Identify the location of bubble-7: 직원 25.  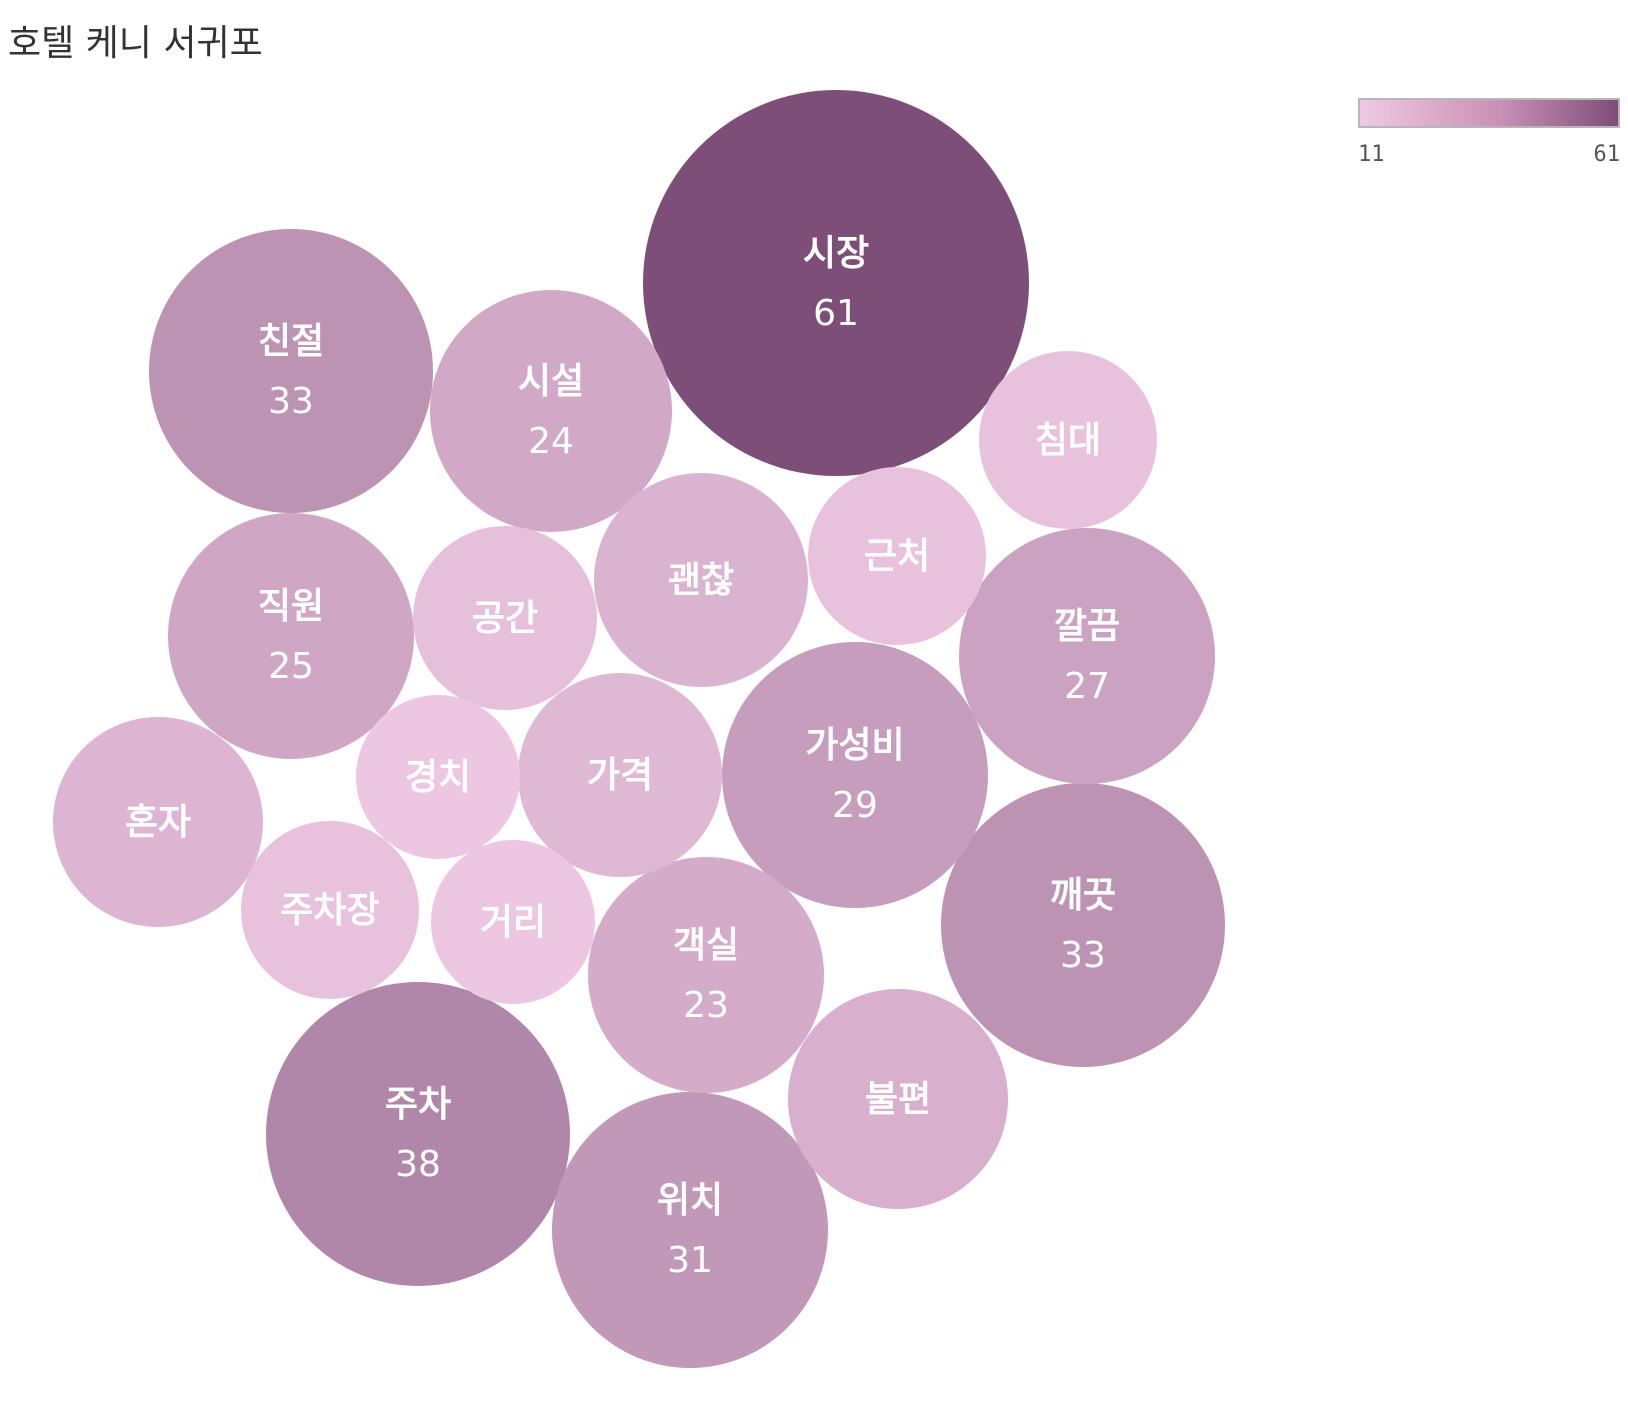
(291, 636).